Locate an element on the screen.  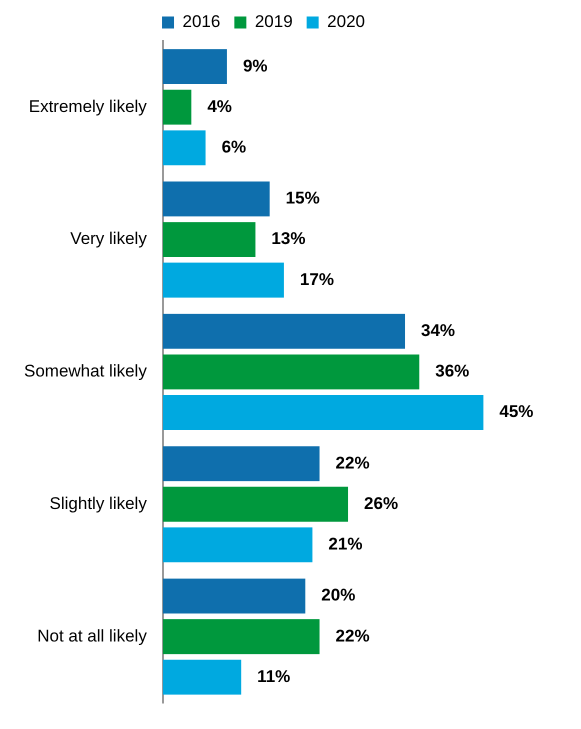
data-label: 4% is located at coordinates (219, 106).